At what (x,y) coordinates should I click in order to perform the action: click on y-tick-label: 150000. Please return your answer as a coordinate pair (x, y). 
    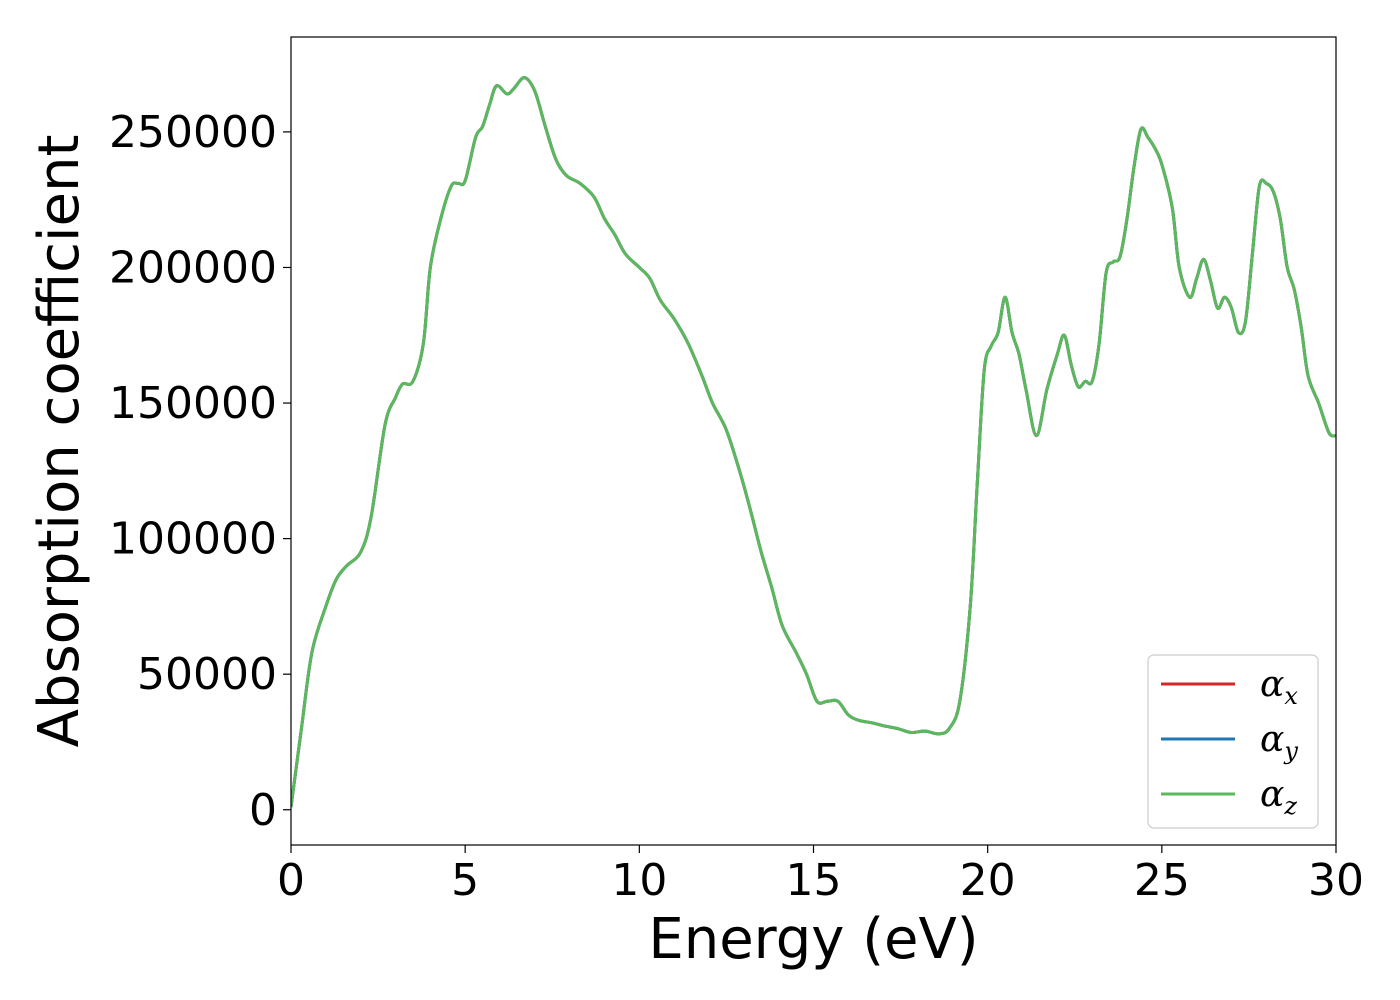
    Looking at the image, I should click on (193, 403).